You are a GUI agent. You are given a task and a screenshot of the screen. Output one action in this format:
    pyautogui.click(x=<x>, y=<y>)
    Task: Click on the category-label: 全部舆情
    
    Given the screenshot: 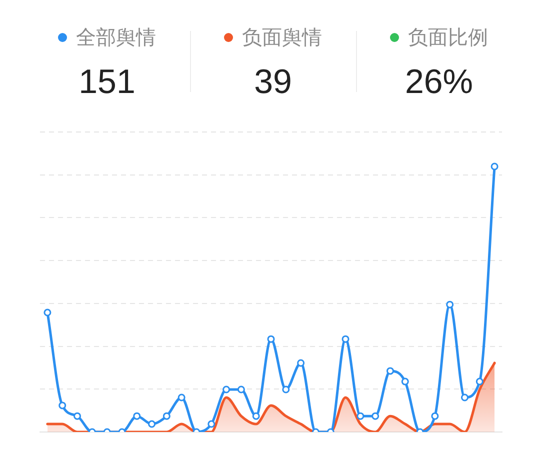 What is the action you would take?
    pyautogui.click(x=116, y=37)
    